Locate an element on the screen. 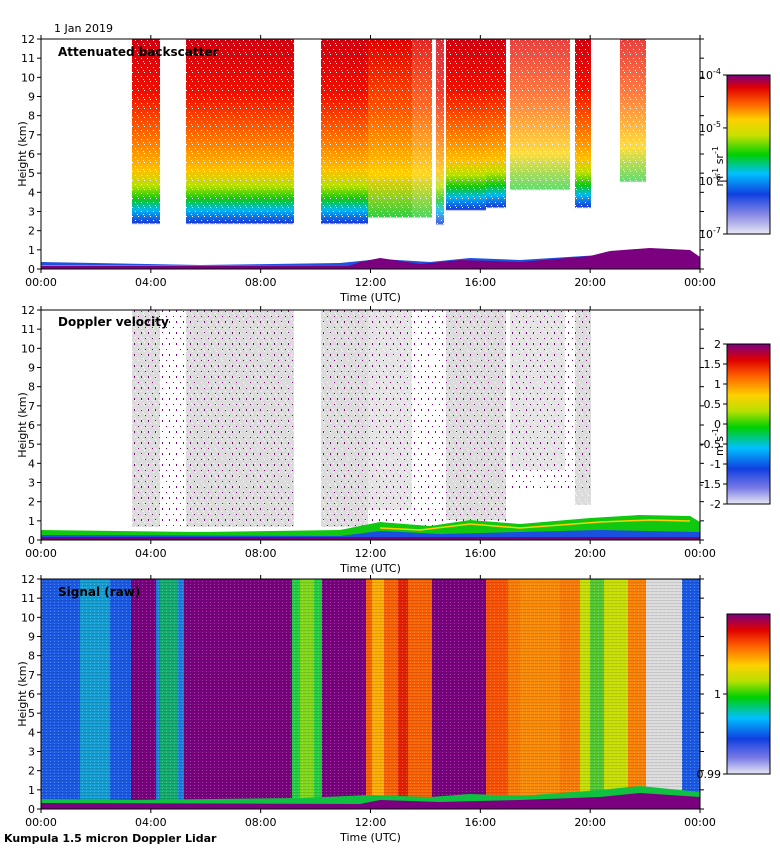  colorbar-tick-label: 10⁻⁷ is located at coordinates (710, 233).